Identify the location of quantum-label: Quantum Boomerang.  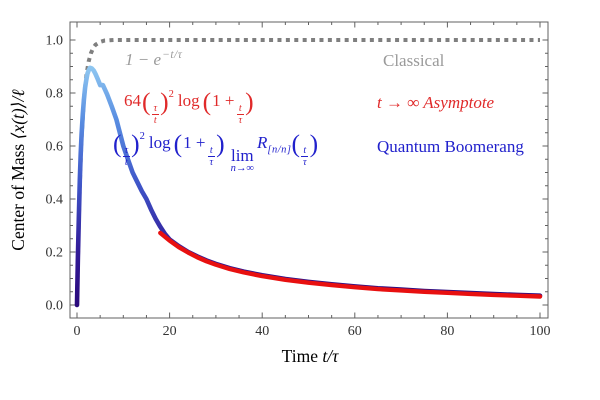
(450, 146).